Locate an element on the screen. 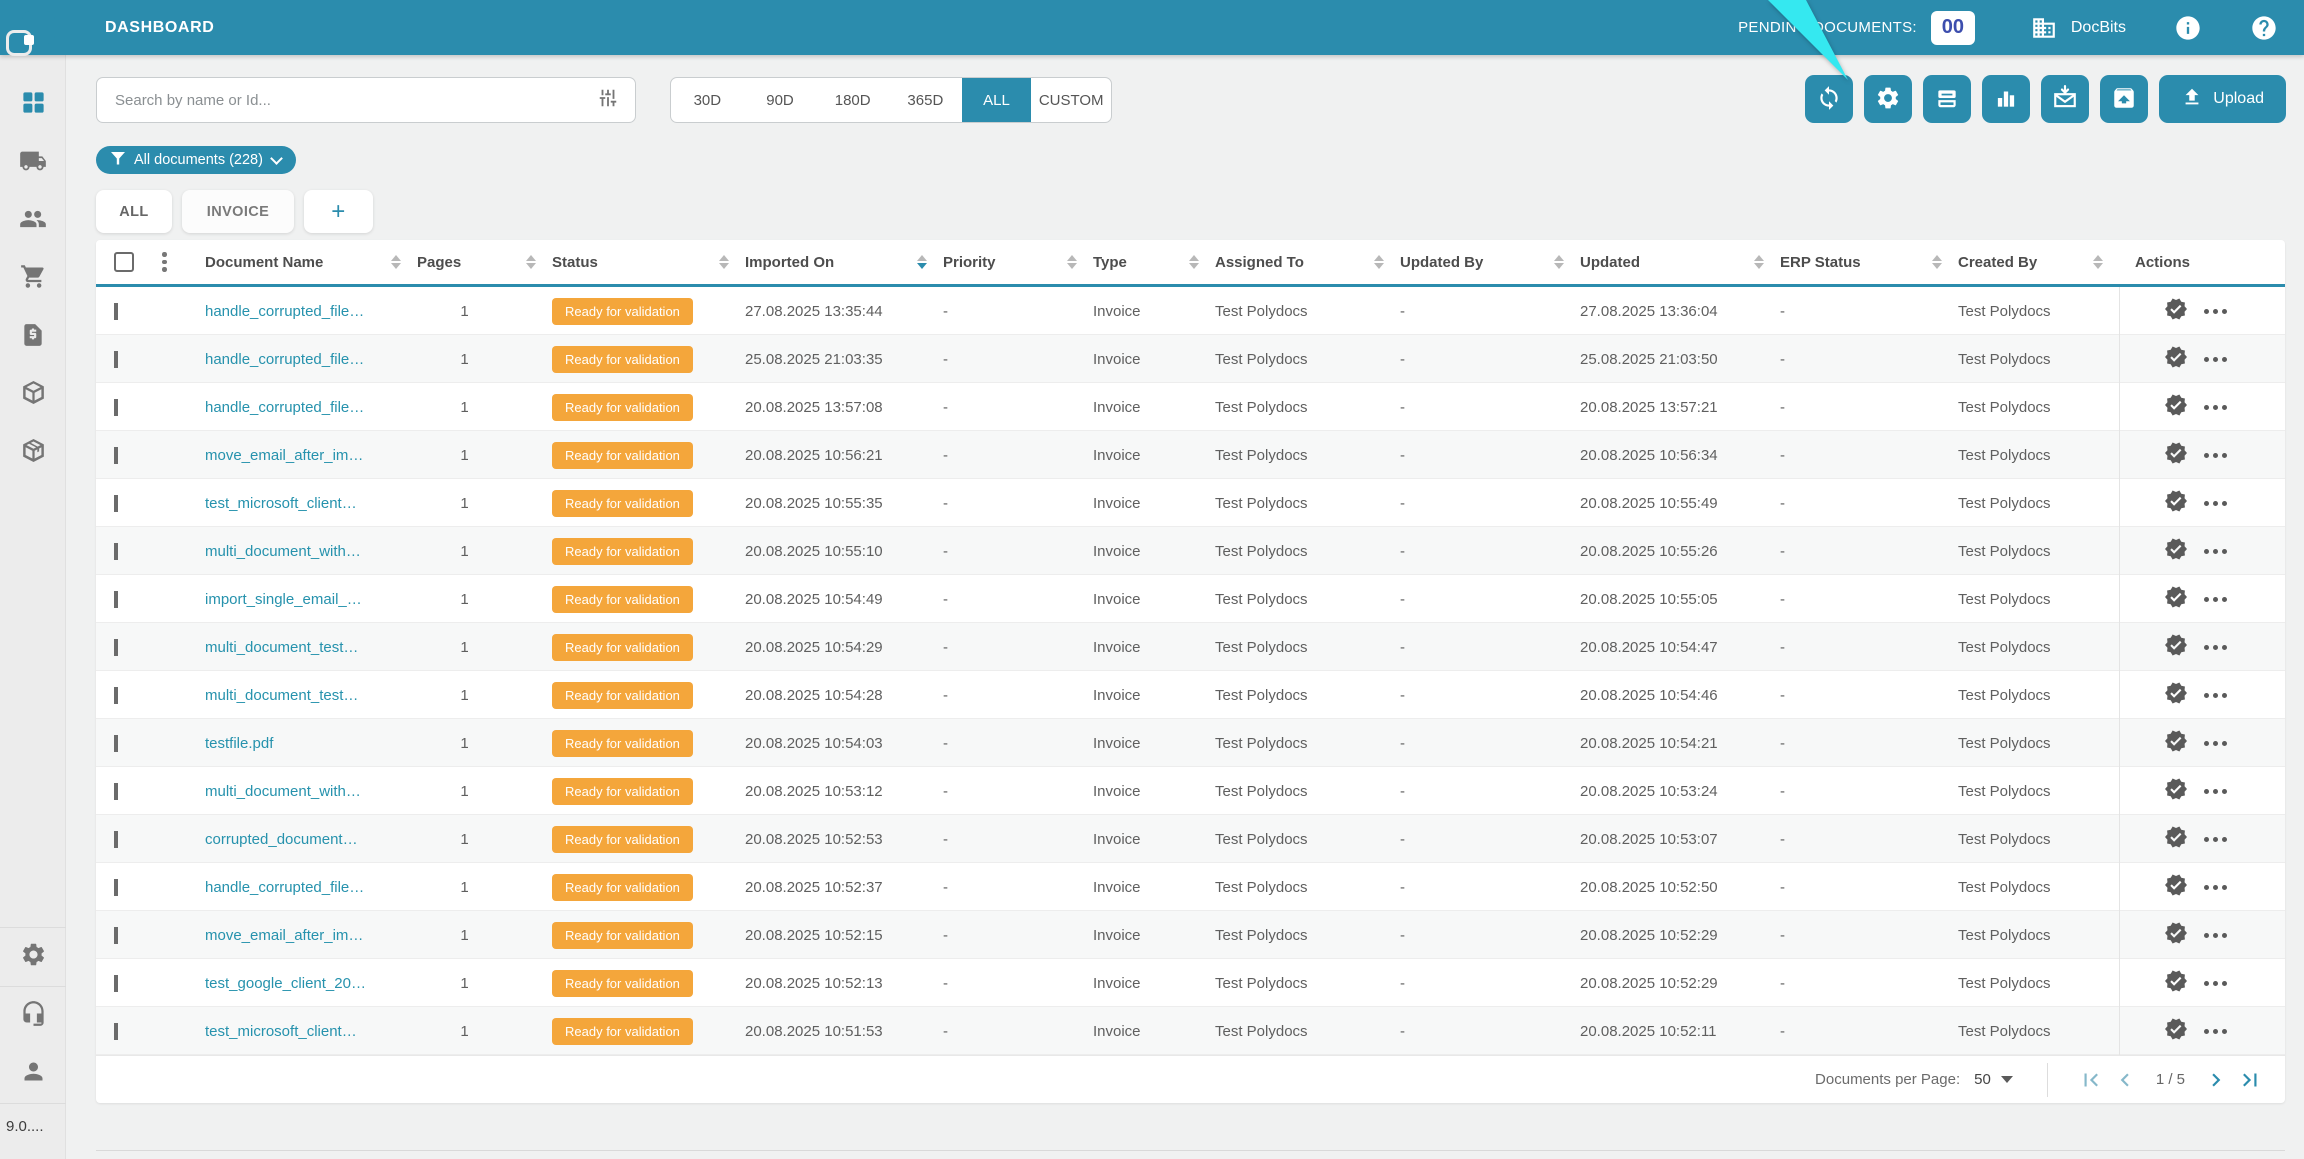 This screenshot has width=2304, height=1159. document-name-link: testfile.pdf is located at coordinates (239, 743).